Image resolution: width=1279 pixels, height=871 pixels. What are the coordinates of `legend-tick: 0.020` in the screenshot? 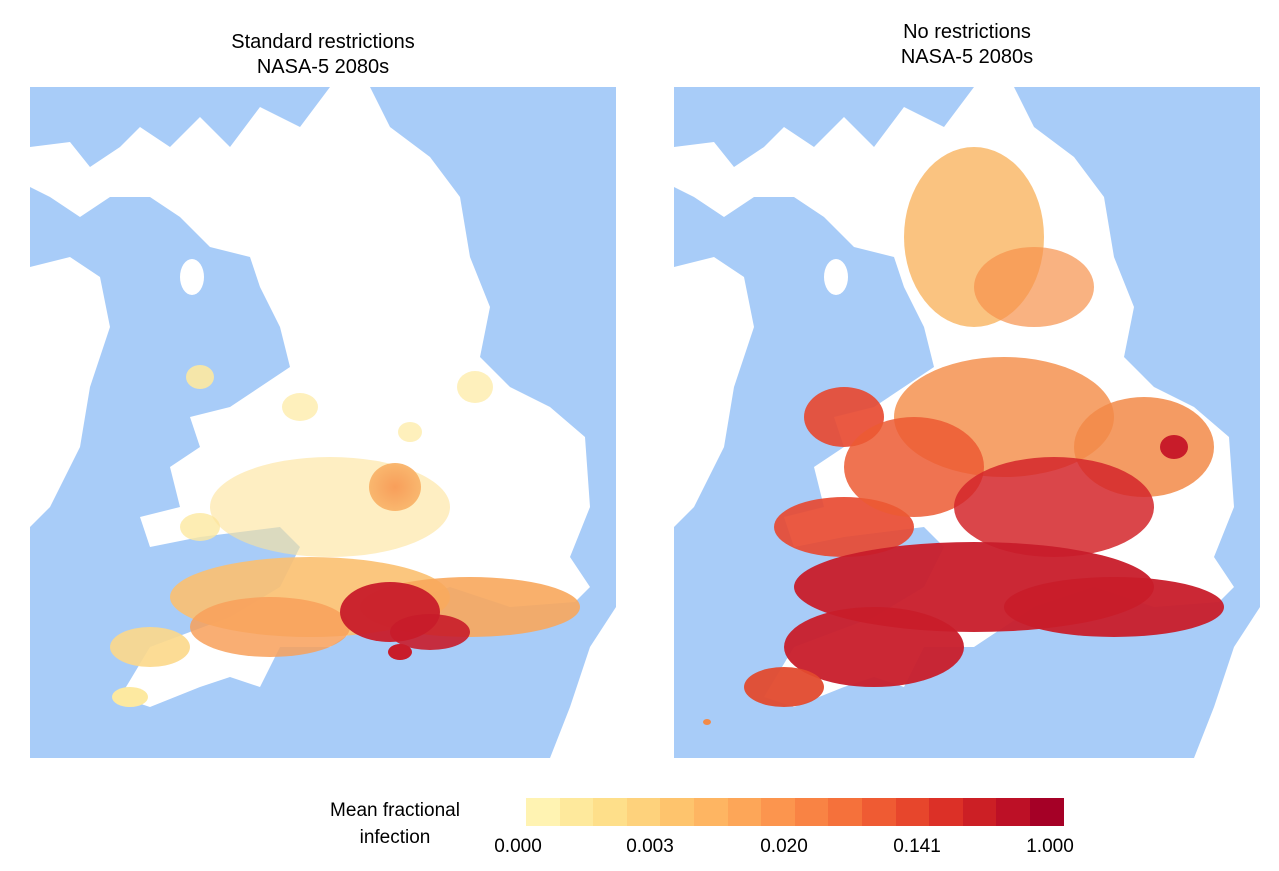 It's located at (784, 846).